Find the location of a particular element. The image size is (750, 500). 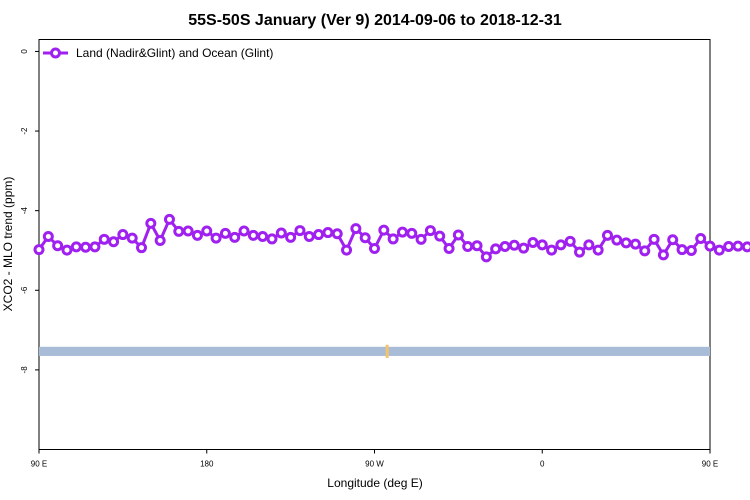

y-axis: 0 -2 -4 -6 -8 is located at coordinates (29, 211).